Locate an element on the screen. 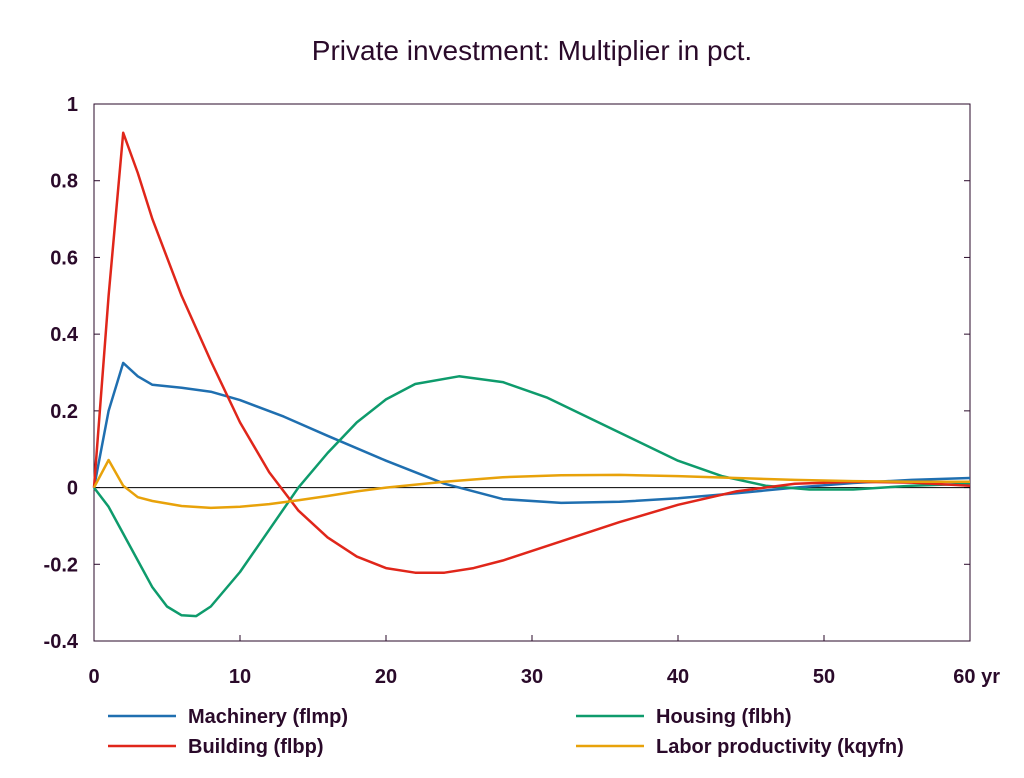 This screenshot has height=778, width=1024. x-tick-label: 60 yr is located at coordinates (976, 677).